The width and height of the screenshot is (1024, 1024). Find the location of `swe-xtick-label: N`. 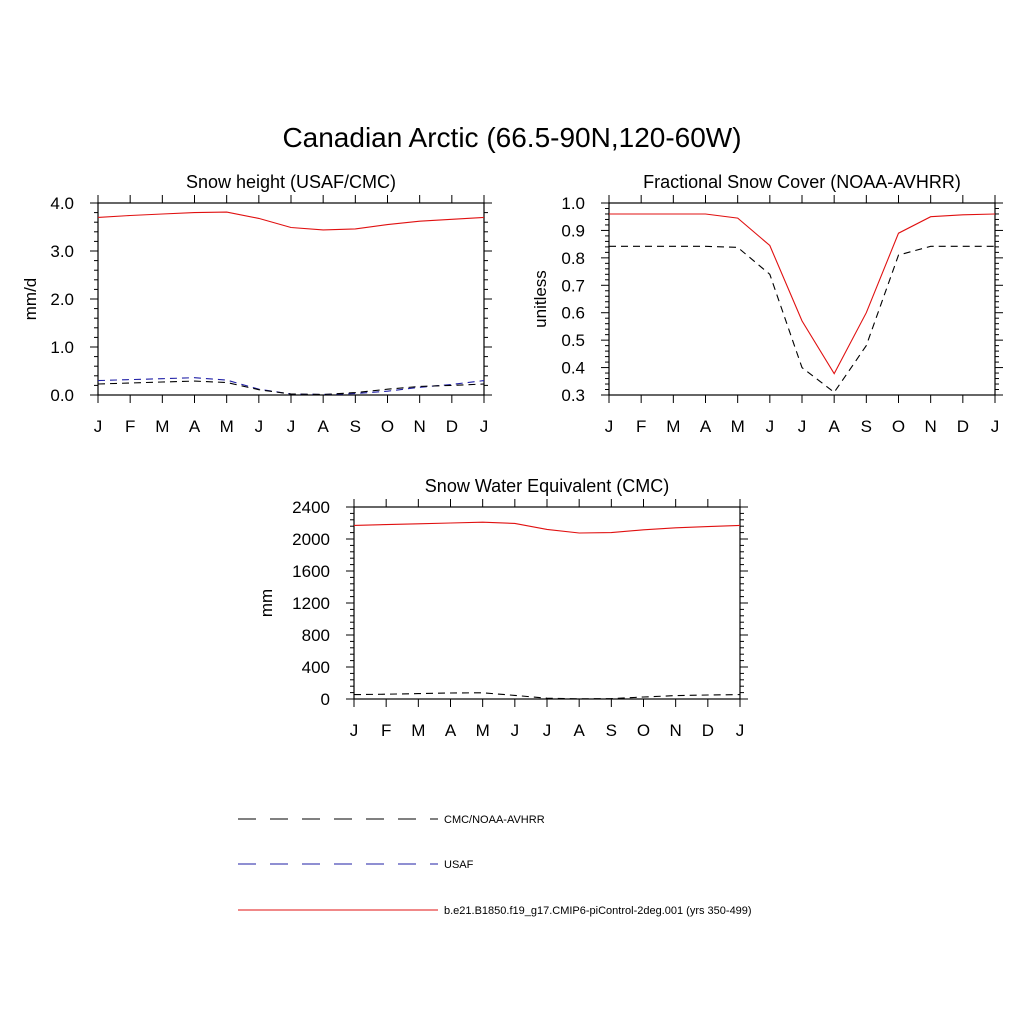

swe-xtick-label: N is located at coordinates (676, 730).